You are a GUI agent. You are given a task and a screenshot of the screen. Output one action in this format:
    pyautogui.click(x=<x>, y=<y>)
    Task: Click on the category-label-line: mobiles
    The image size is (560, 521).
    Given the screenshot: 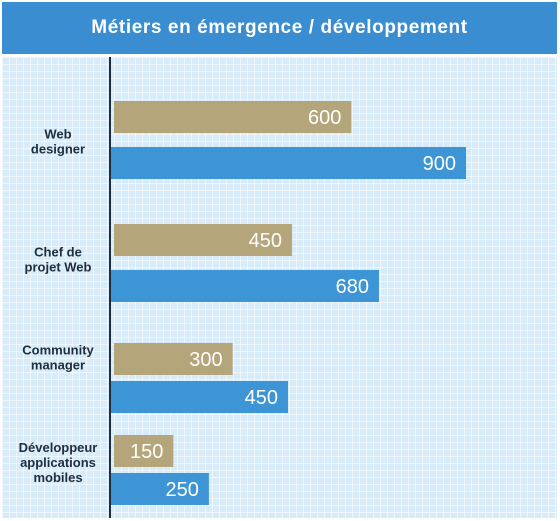 What is the action you would take?
    pyautogui.click(x=57, y=477)
    